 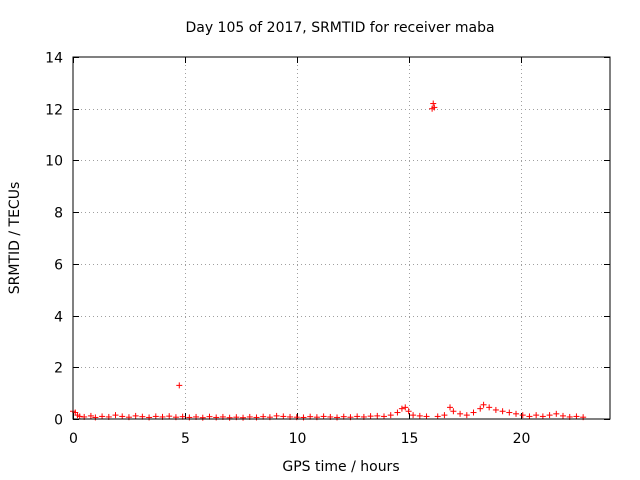 I want to click on x-axis-label: GPS time / hours, so click(x=340, y=467).